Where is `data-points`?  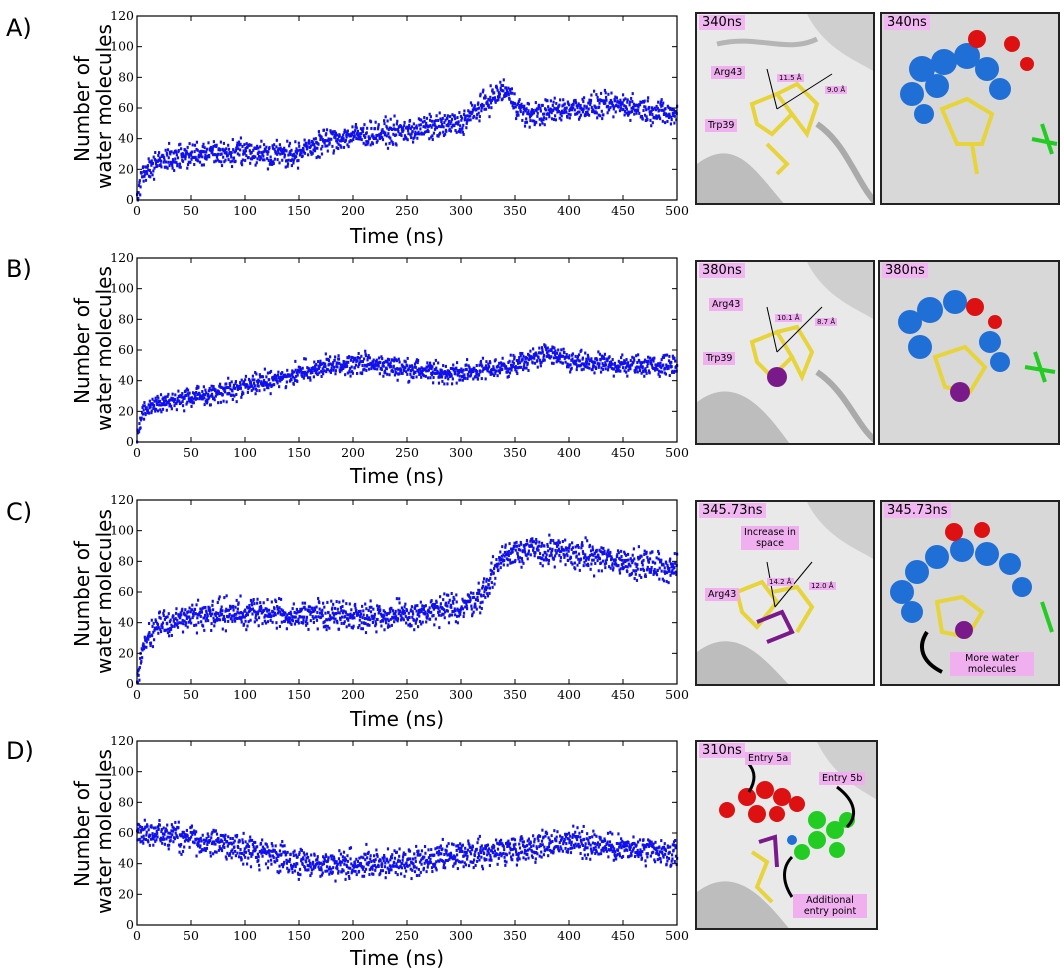 data-points is located at coordinates (407, 140).